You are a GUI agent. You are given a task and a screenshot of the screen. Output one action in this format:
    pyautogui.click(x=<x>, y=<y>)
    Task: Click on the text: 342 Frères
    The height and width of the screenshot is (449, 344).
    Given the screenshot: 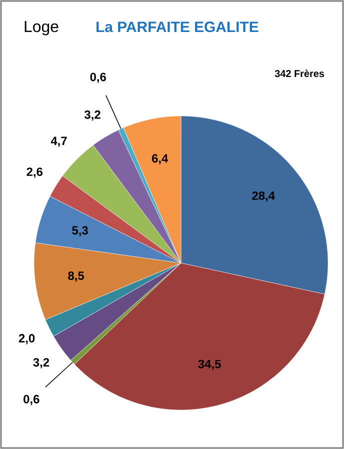 What is the action you would take?
    pyautogui.click(x=299, y=74)
    